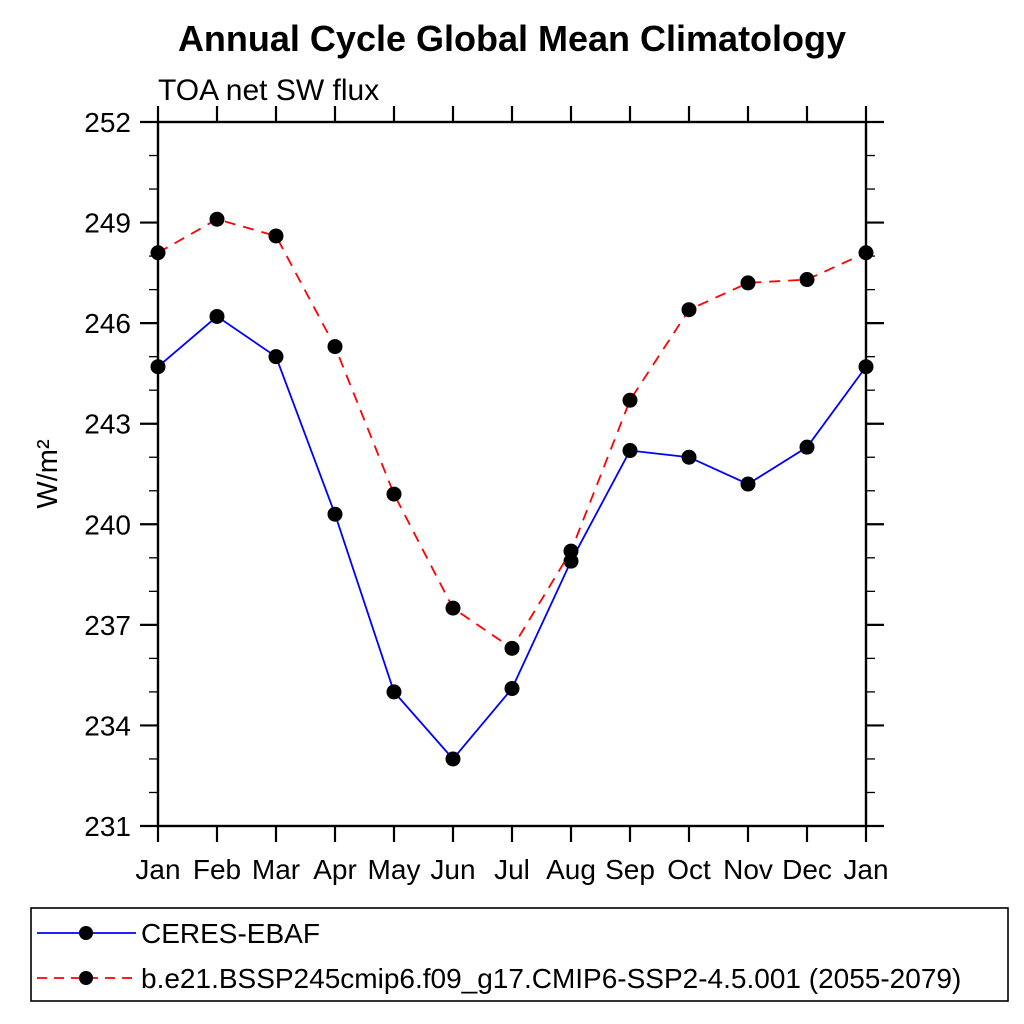 Image resolution: width=1024 pixels, height=1024 pixels. I want to click on legend-label-ceres: CERES-EBAF, so click(230, 933).